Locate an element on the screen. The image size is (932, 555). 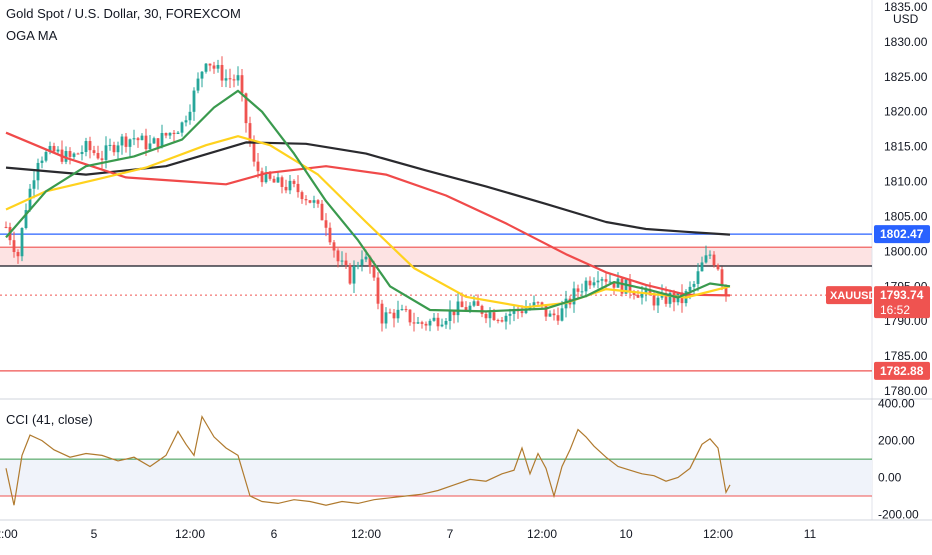
price-badge is located at coordinates (902, 234).